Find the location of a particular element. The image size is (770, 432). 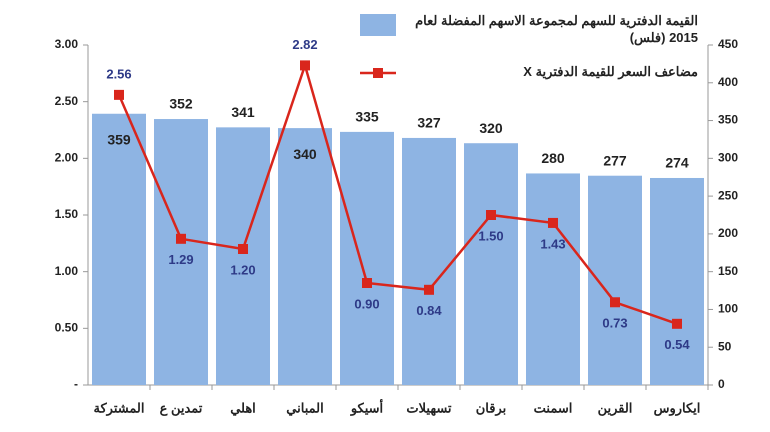

bar-value-label: 341 is located at coordinates (243, 112).